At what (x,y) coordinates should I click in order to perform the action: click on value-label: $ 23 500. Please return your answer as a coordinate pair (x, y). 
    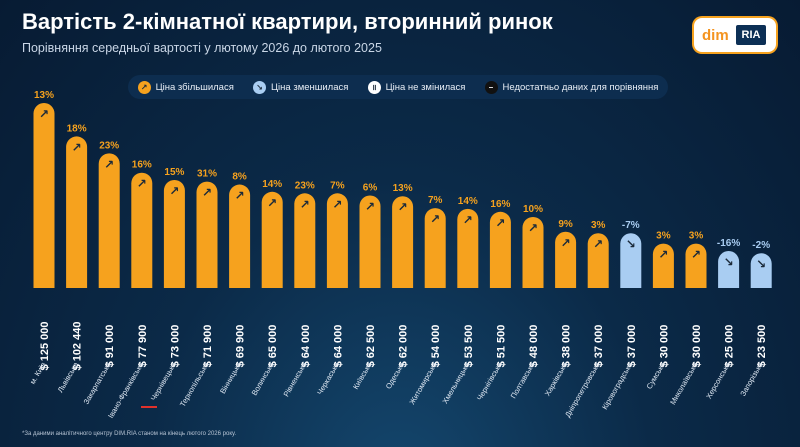
    Looking at the image, I should click on (762, 346).